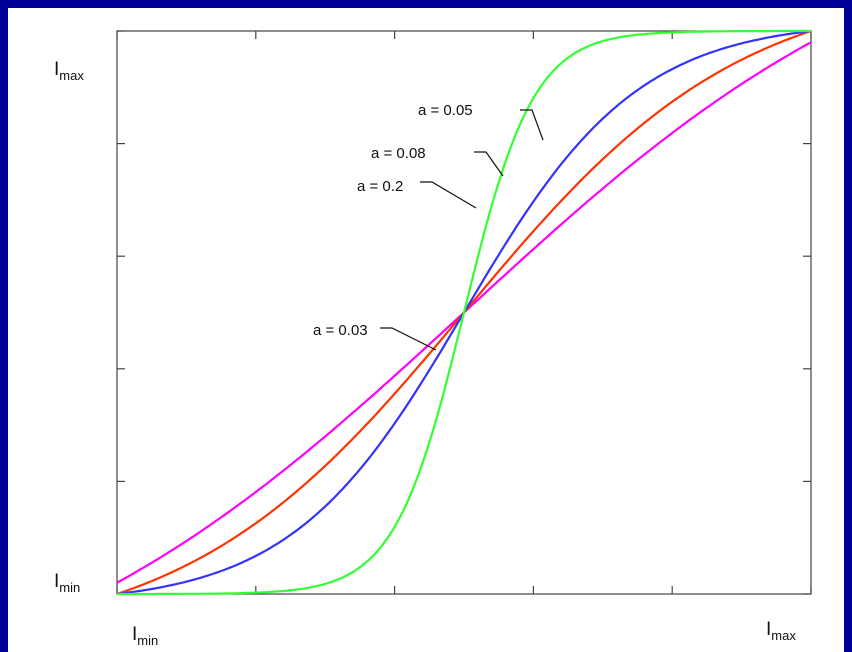 This screenshot has height=652, width=852. What do you see at coordinates (145, 636) in the screenshot?
I see `x-tick-label-min: Imin` at bounding box center [145, 636].